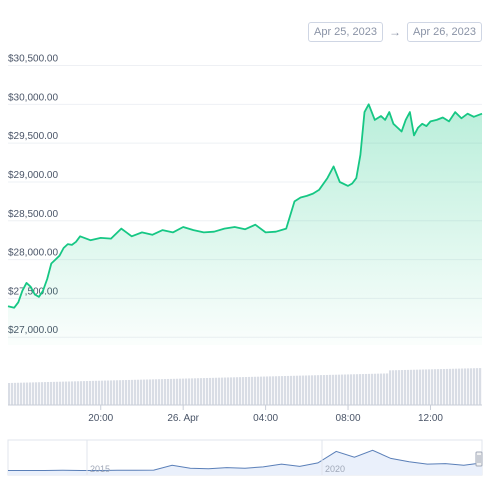 This screenshot has height=490, width=490. I want to click on navigator-area, so click(245, 462).